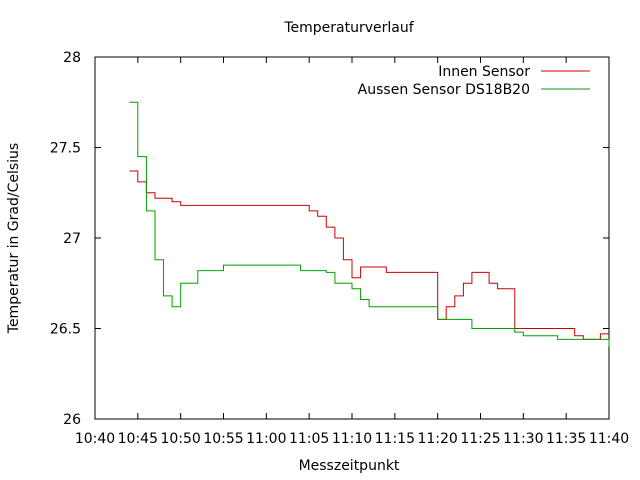 This screenshot has height=480, width=640. What do you see at coordinates (72, 420) in the screenshot?
I see `y-tick-label: 26` at bounding box center [72, 420].